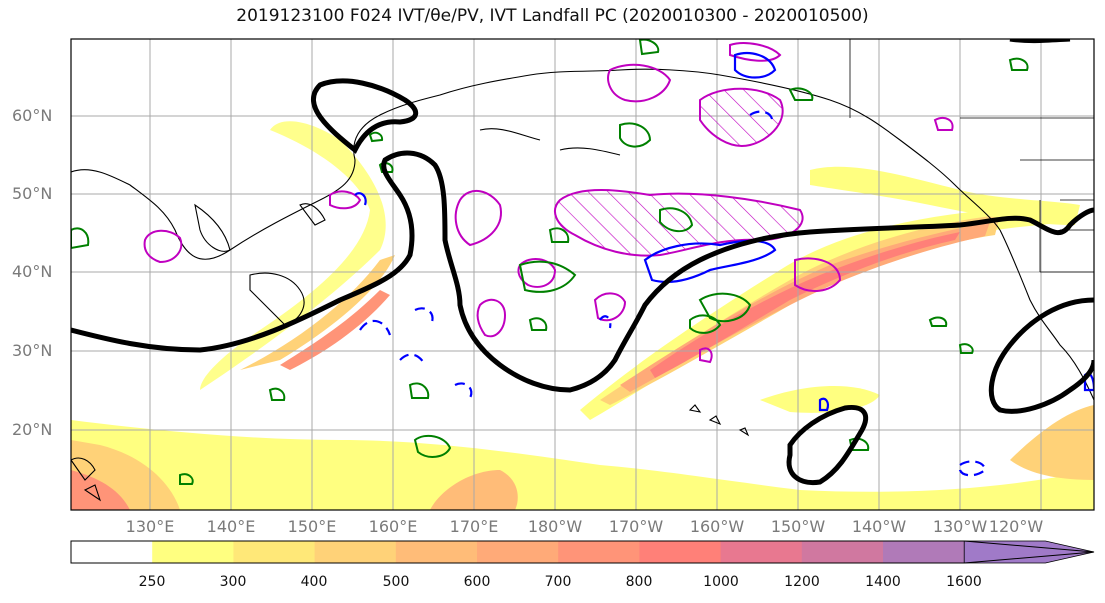 This screenshot has width=1105, height=603. I want to click on lat-label-50: 50°N, so click(32, 193).